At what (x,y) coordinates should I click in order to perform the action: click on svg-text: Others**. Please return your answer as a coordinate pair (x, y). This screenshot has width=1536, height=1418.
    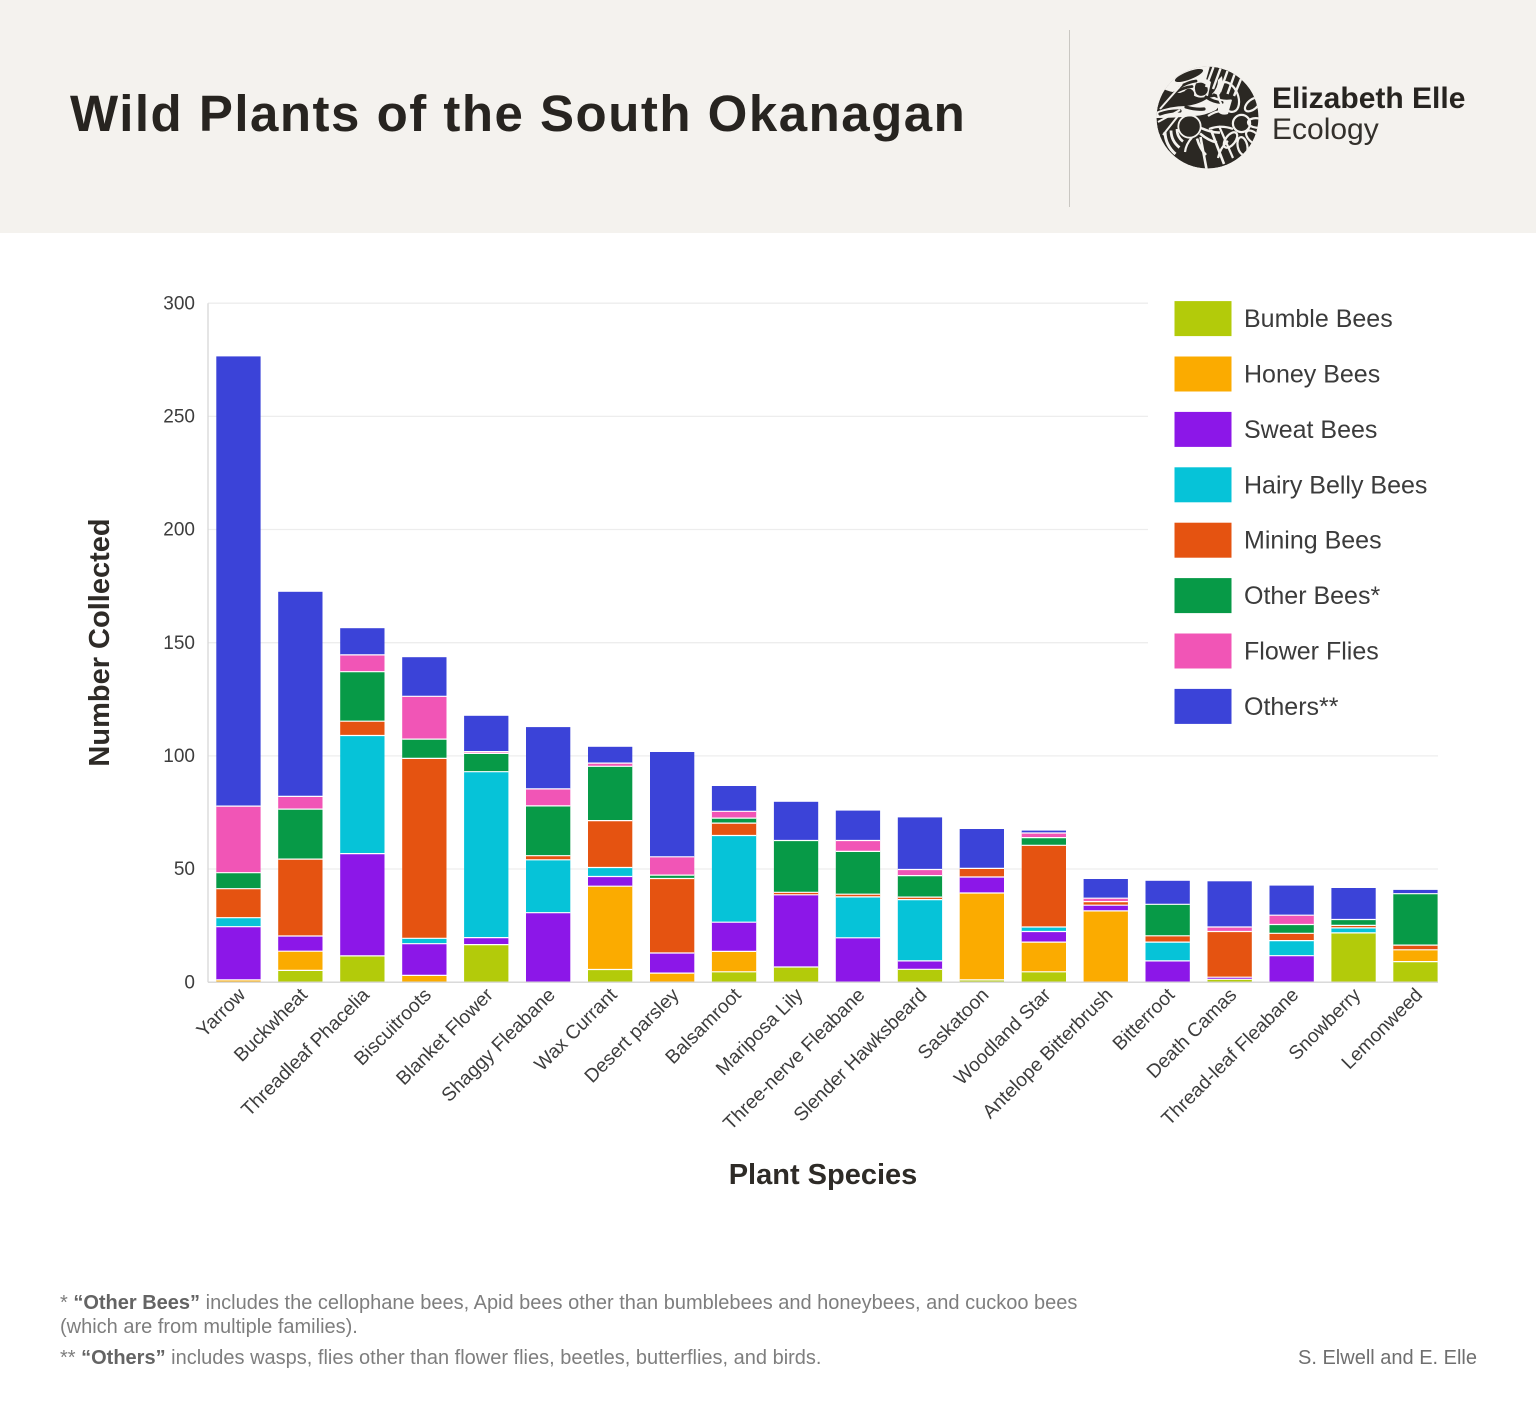
    Looking at the image, I should click on (1291, 707).